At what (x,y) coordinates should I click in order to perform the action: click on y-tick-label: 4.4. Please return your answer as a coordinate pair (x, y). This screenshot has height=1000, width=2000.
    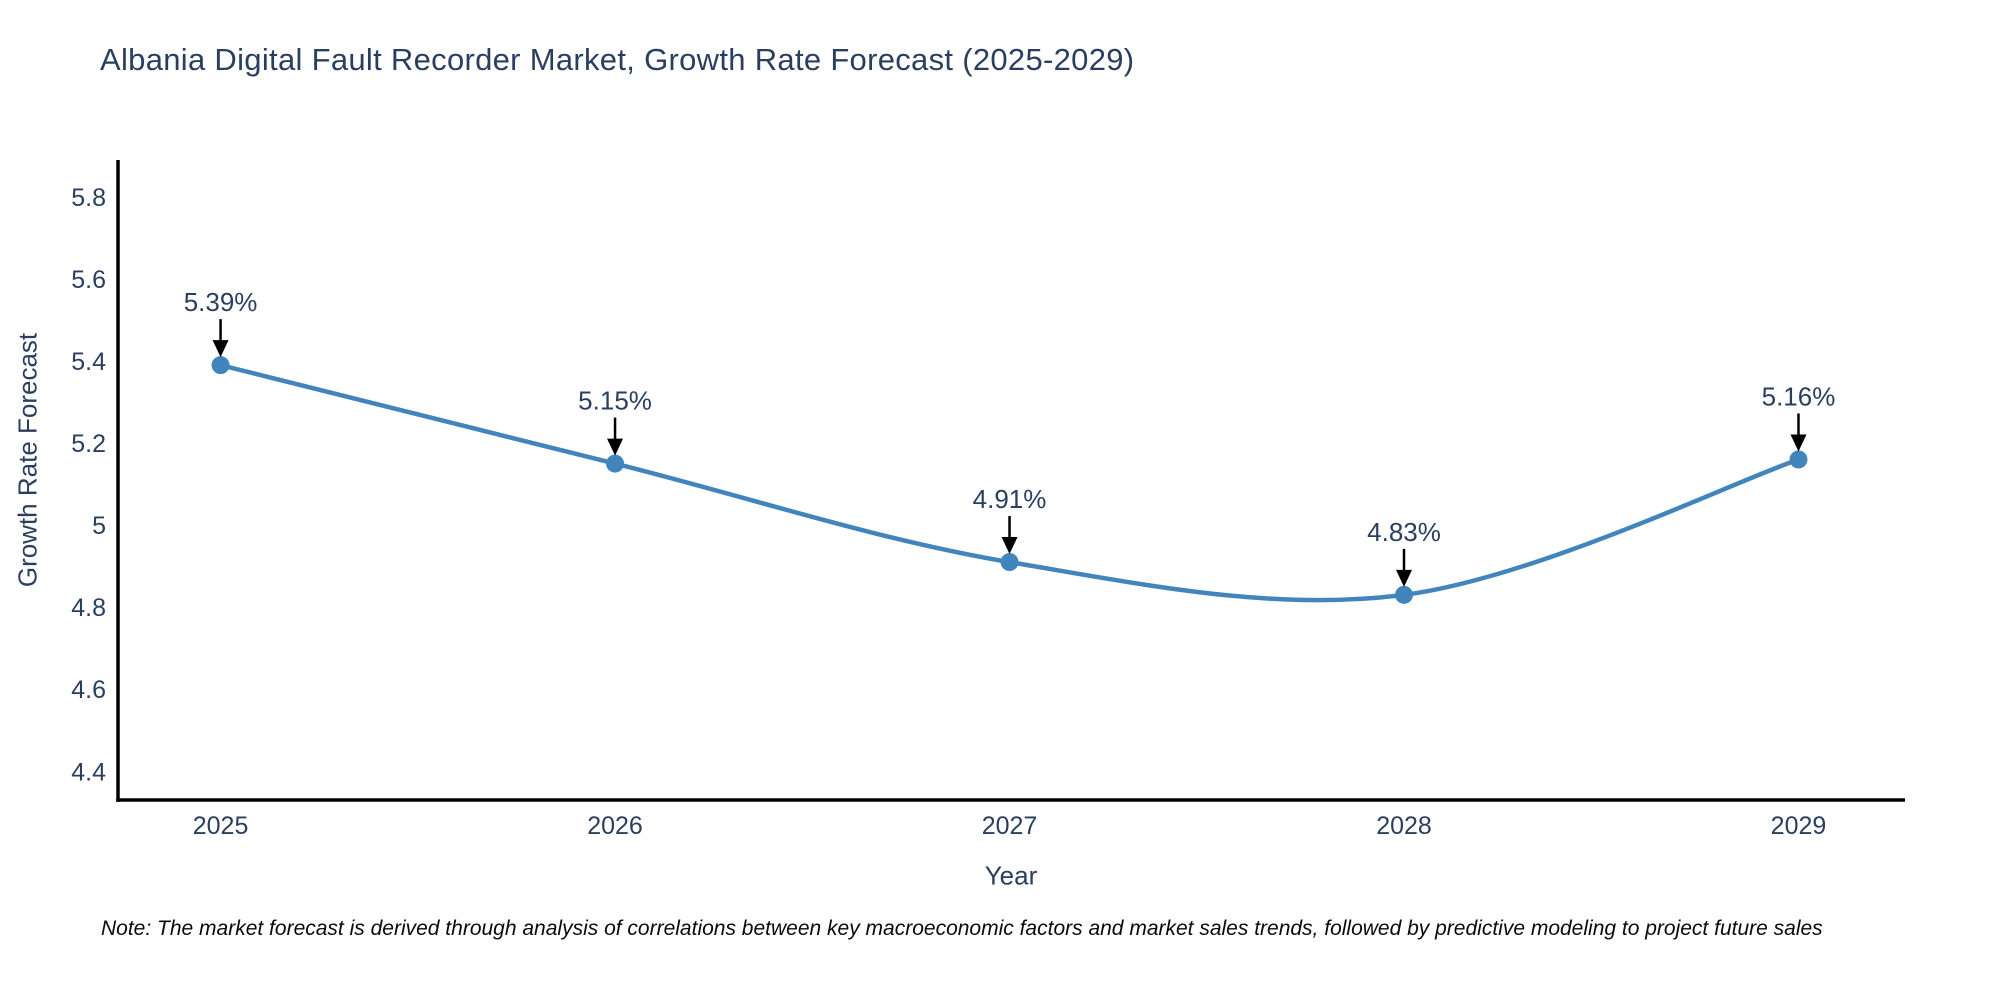
    Looking at the image, I should click on (88, 772).